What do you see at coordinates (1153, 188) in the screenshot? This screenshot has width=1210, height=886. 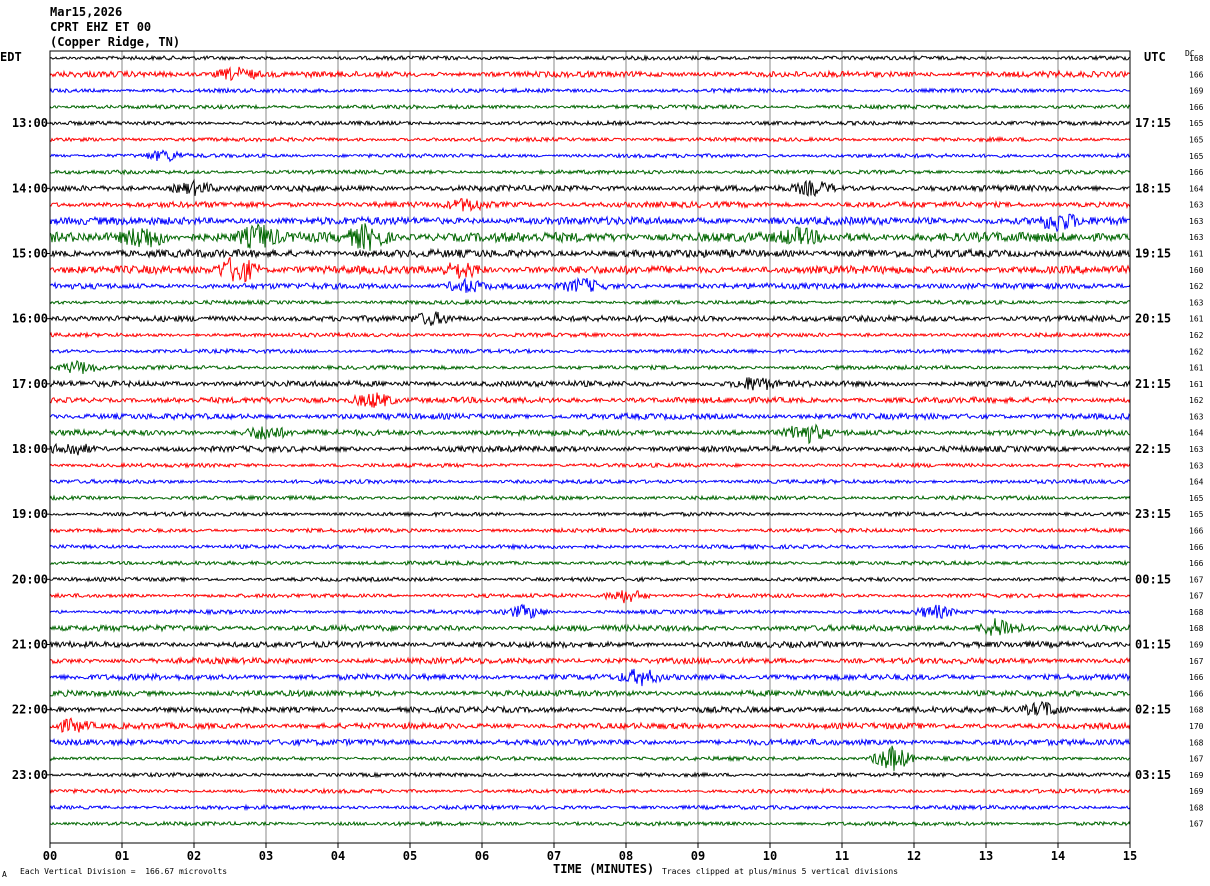 I see `right-hour-label: 18:15` at bounding box center [1153, 188].